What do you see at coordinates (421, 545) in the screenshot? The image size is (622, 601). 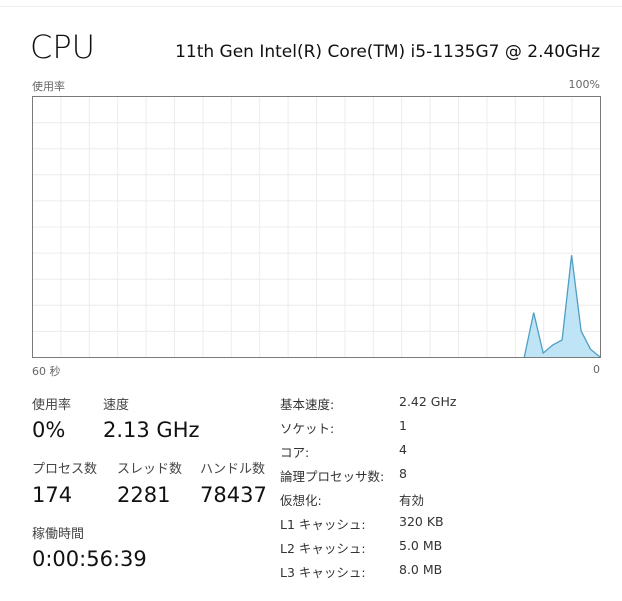 I see `spec-value: 5.0 MB` at bounding box center [421, 545].